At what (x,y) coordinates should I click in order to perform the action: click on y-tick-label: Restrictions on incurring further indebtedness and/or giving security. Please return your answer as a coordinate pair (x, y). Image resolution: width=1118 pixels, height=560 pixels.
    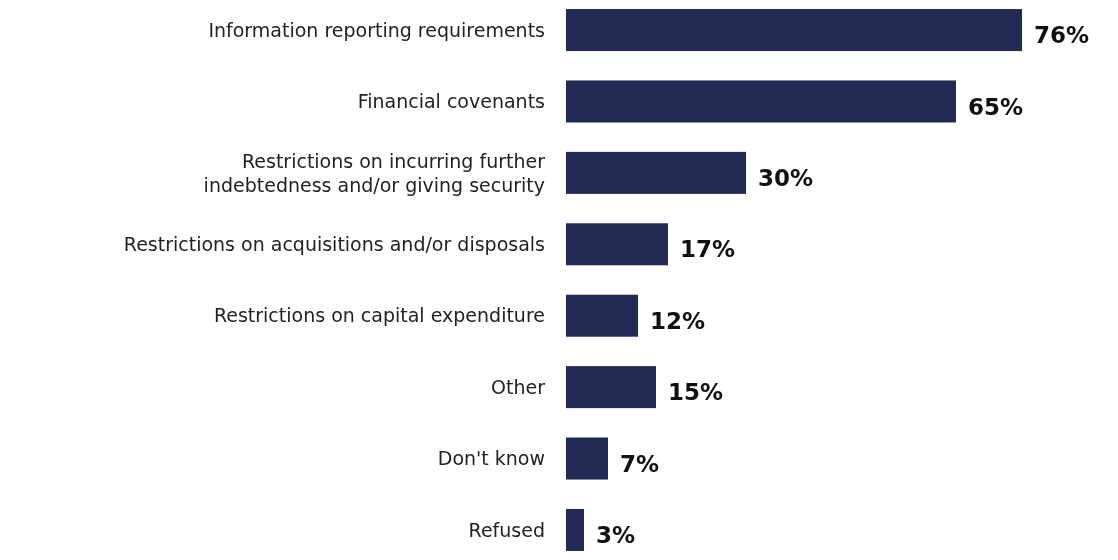
    Looking at the image, I should click on (374, 172).